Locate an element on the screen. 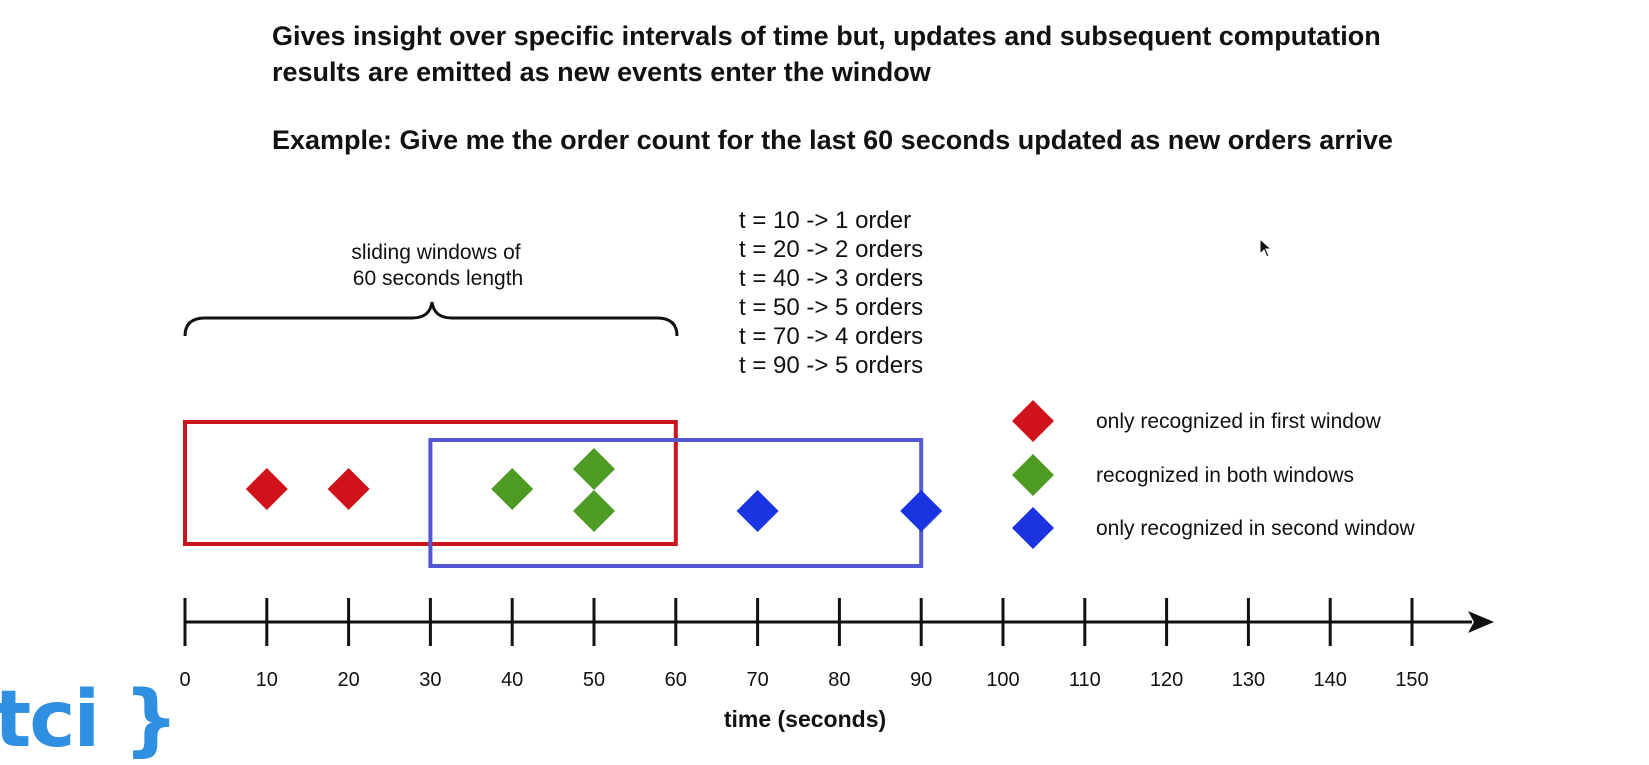  window-length-brace: sliding windows of 60 seconds length is located at coordinates (431, 289).